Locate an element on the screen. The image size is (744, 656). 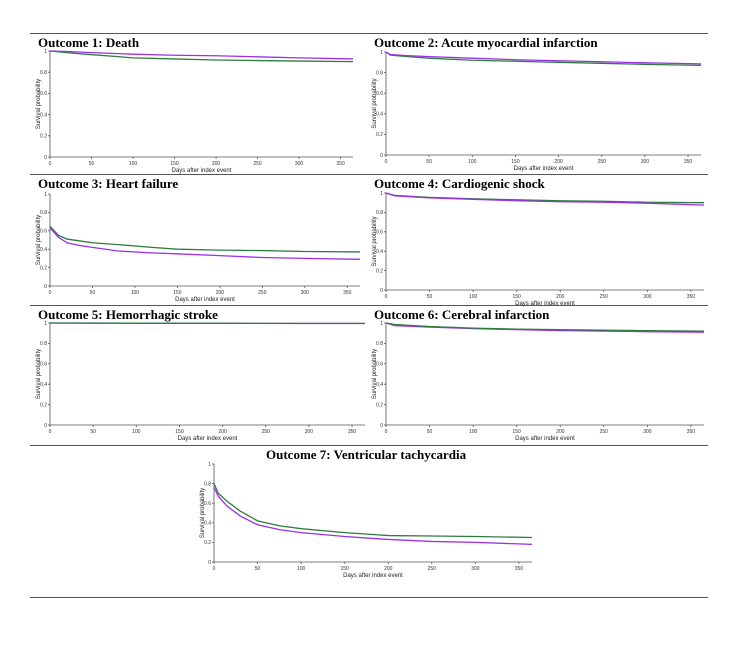
chart-title: Outcome 1: Death is located at coordinates (89, 42).